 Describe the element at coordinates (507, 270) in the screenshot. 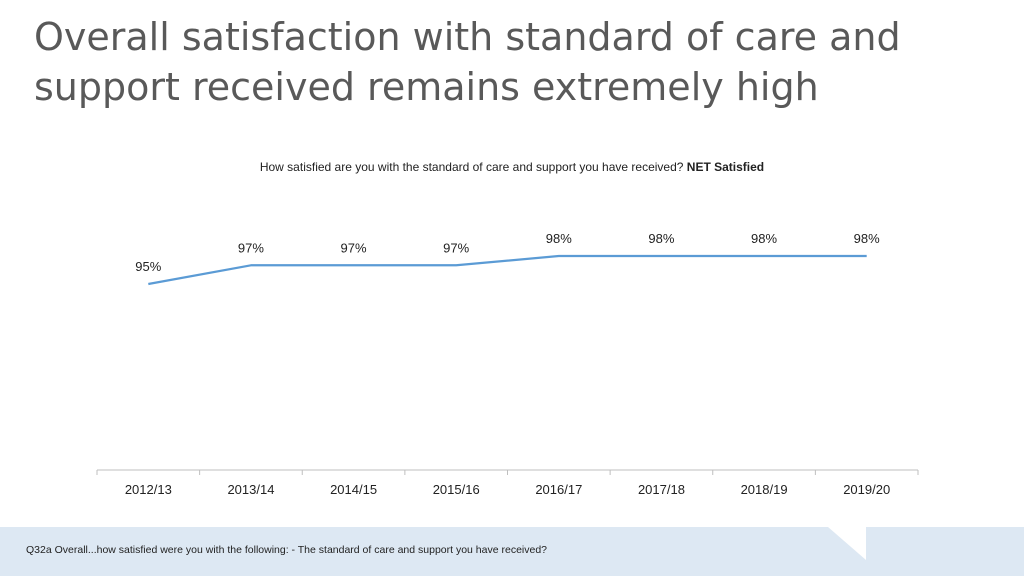

I see `series-line` at that location.